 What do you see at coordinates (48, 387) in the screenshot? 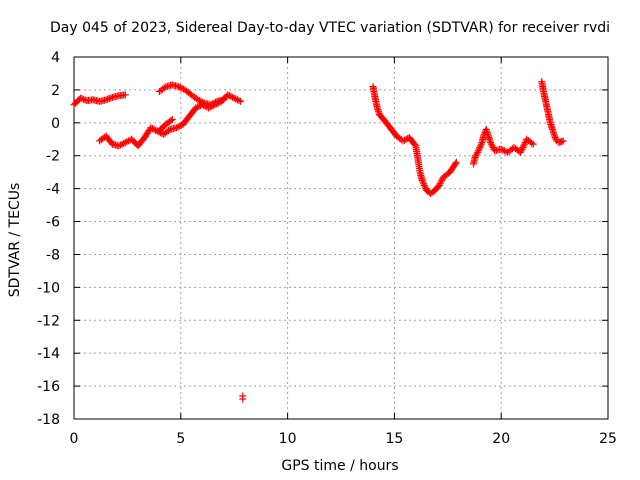
I see `y-tick-label: -16` at bounding box center [48, 387].